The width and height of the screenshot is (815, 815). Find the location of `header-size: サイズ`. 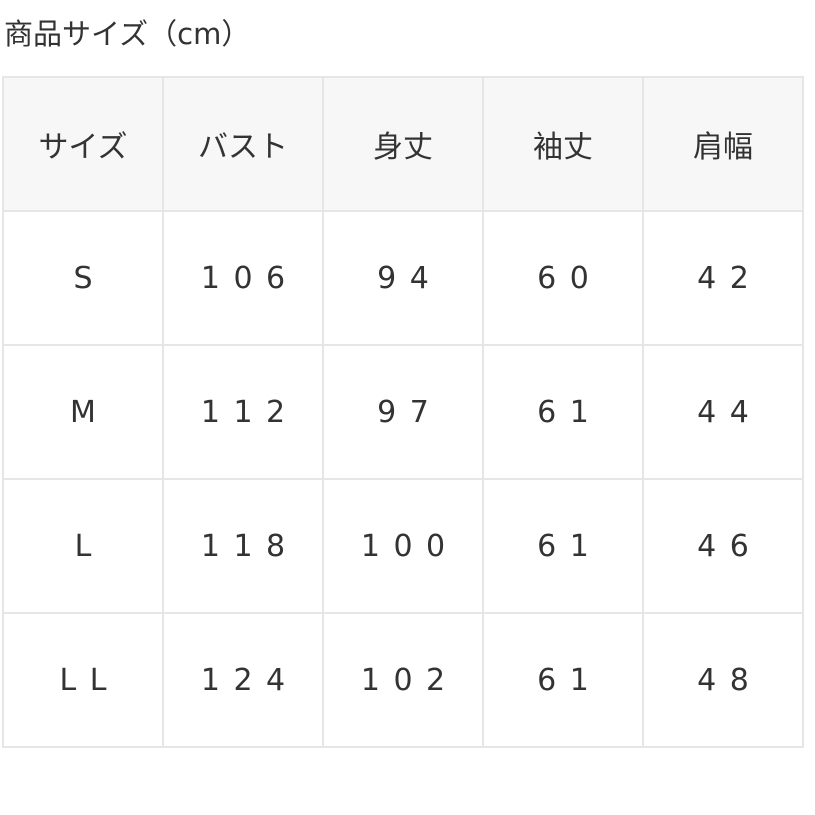

header-size: サイズ is located at coordinates (83, 144).